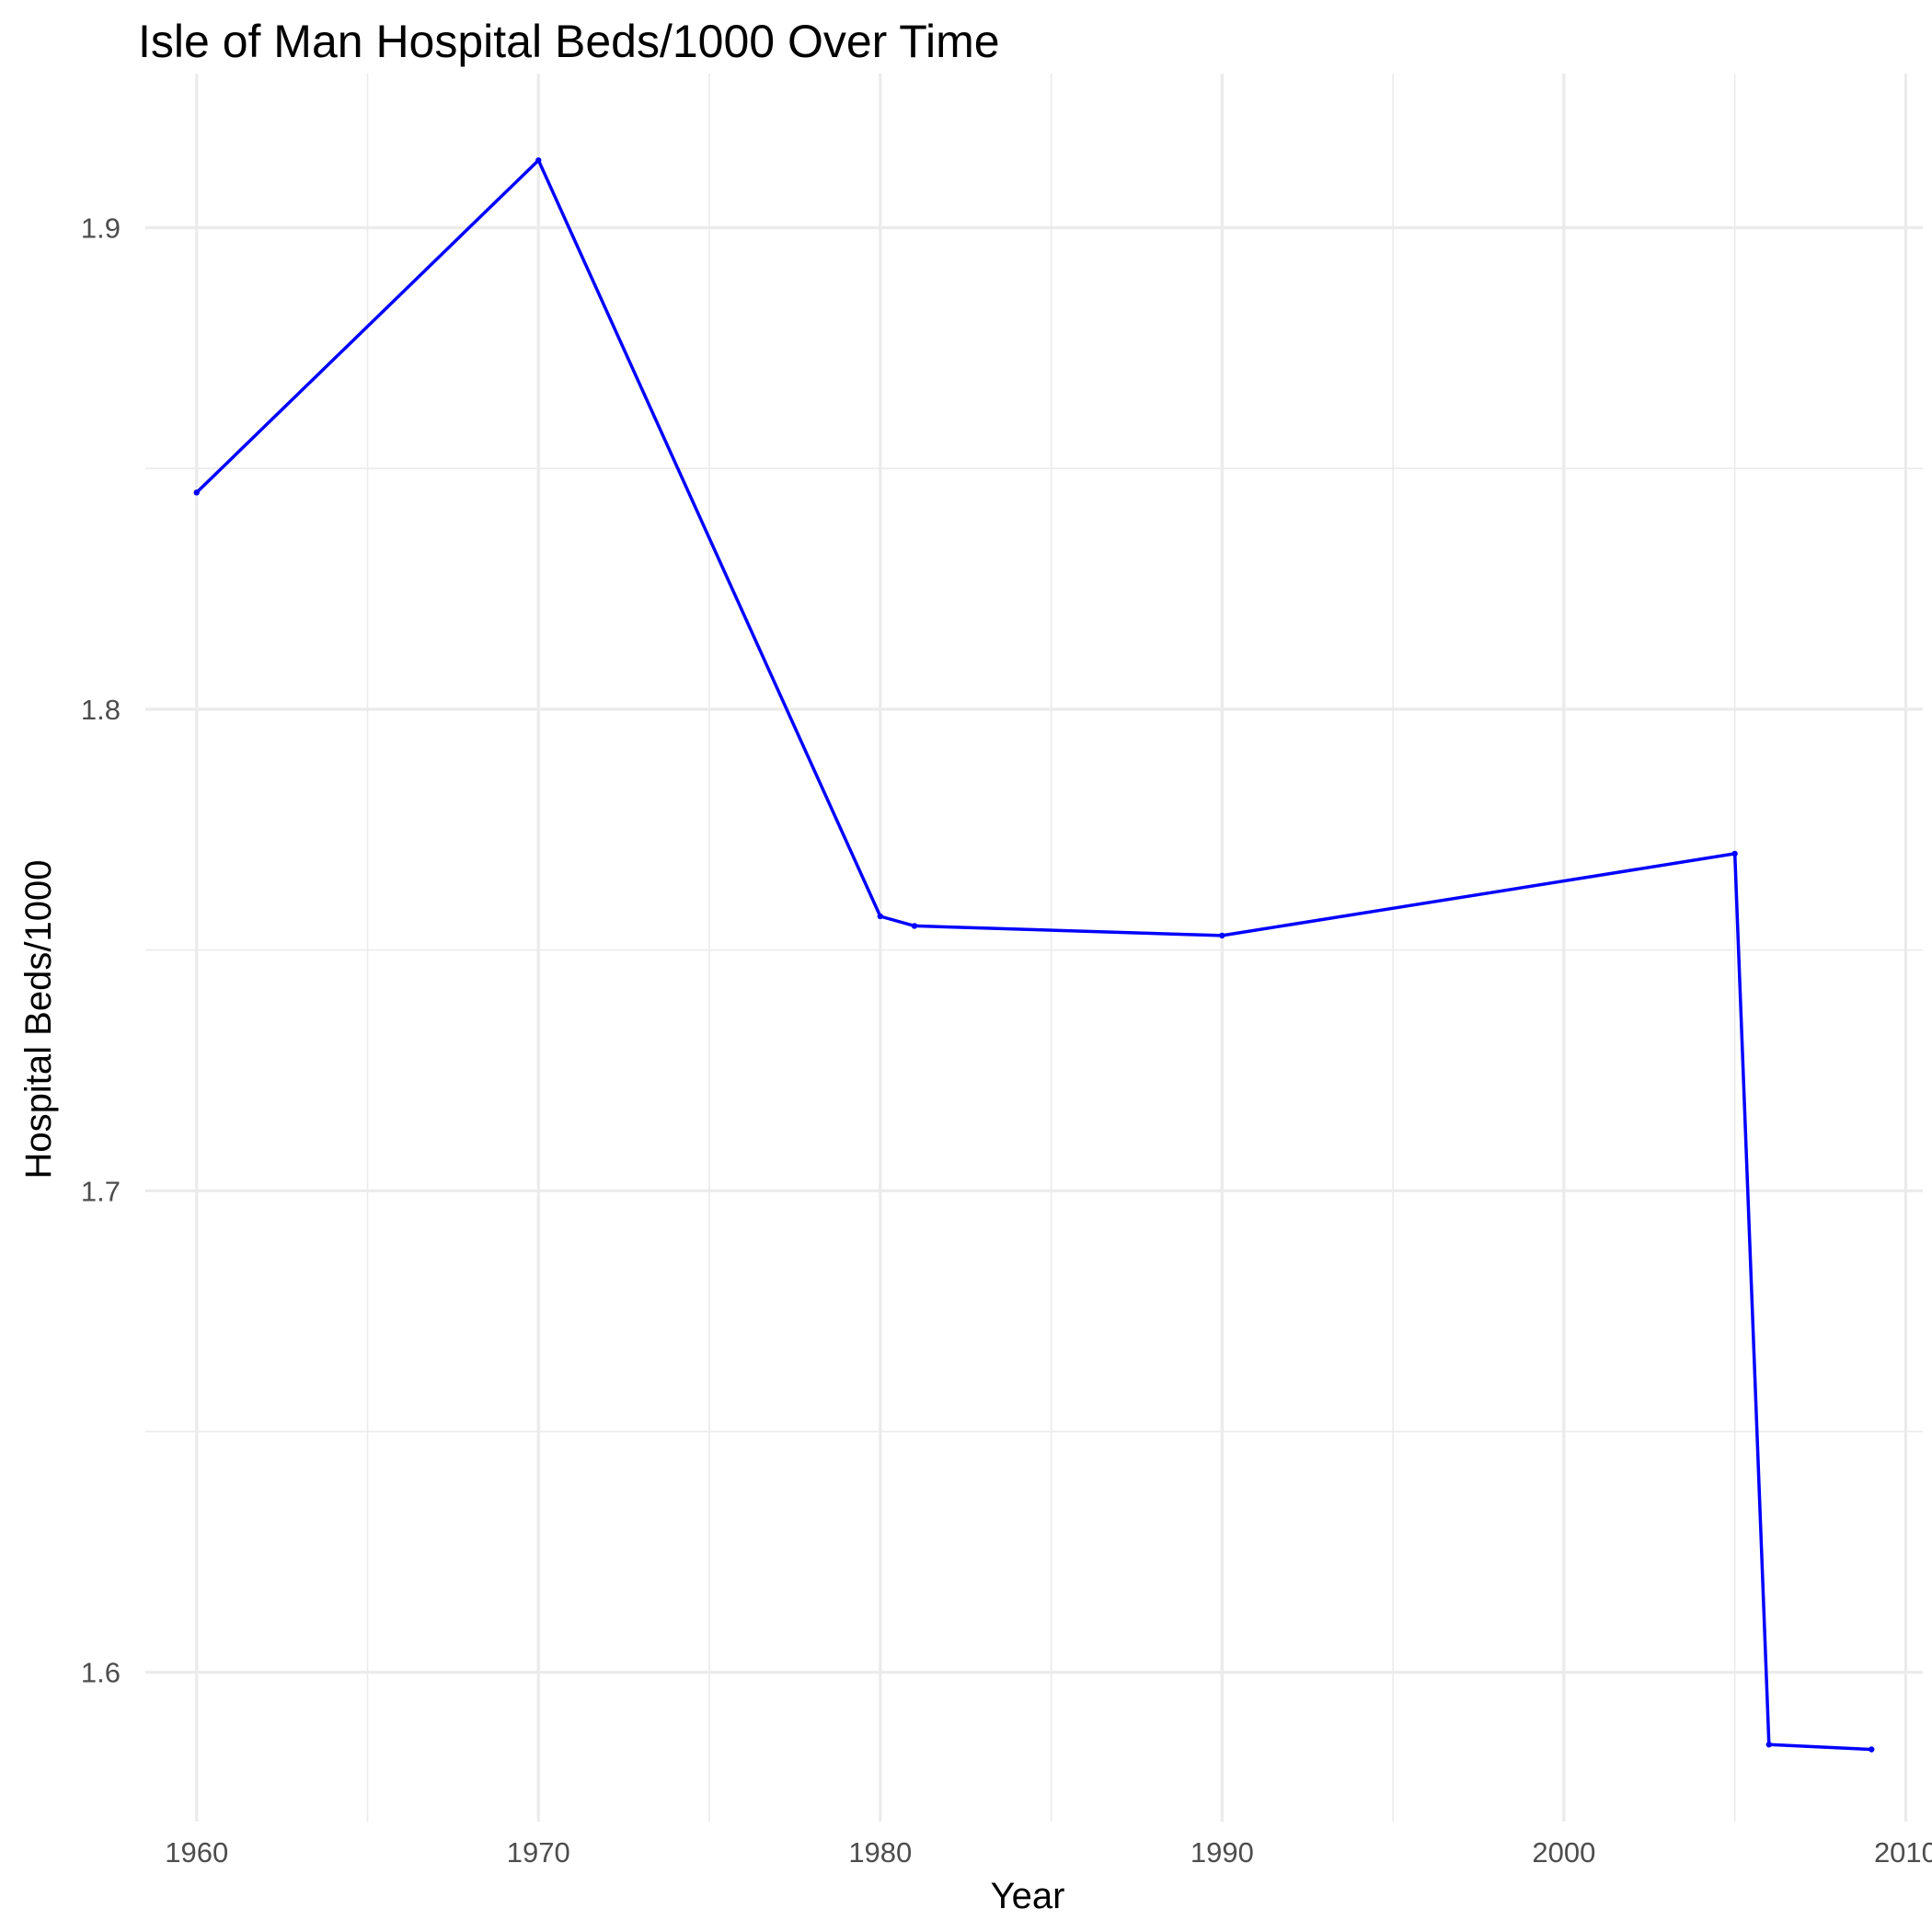 The image size is (1932, 1932). What do you see at coordinates (538, 1852) in the screenshot?
I see `x-tick-label: 1970` at bounding box center [538, 1852].